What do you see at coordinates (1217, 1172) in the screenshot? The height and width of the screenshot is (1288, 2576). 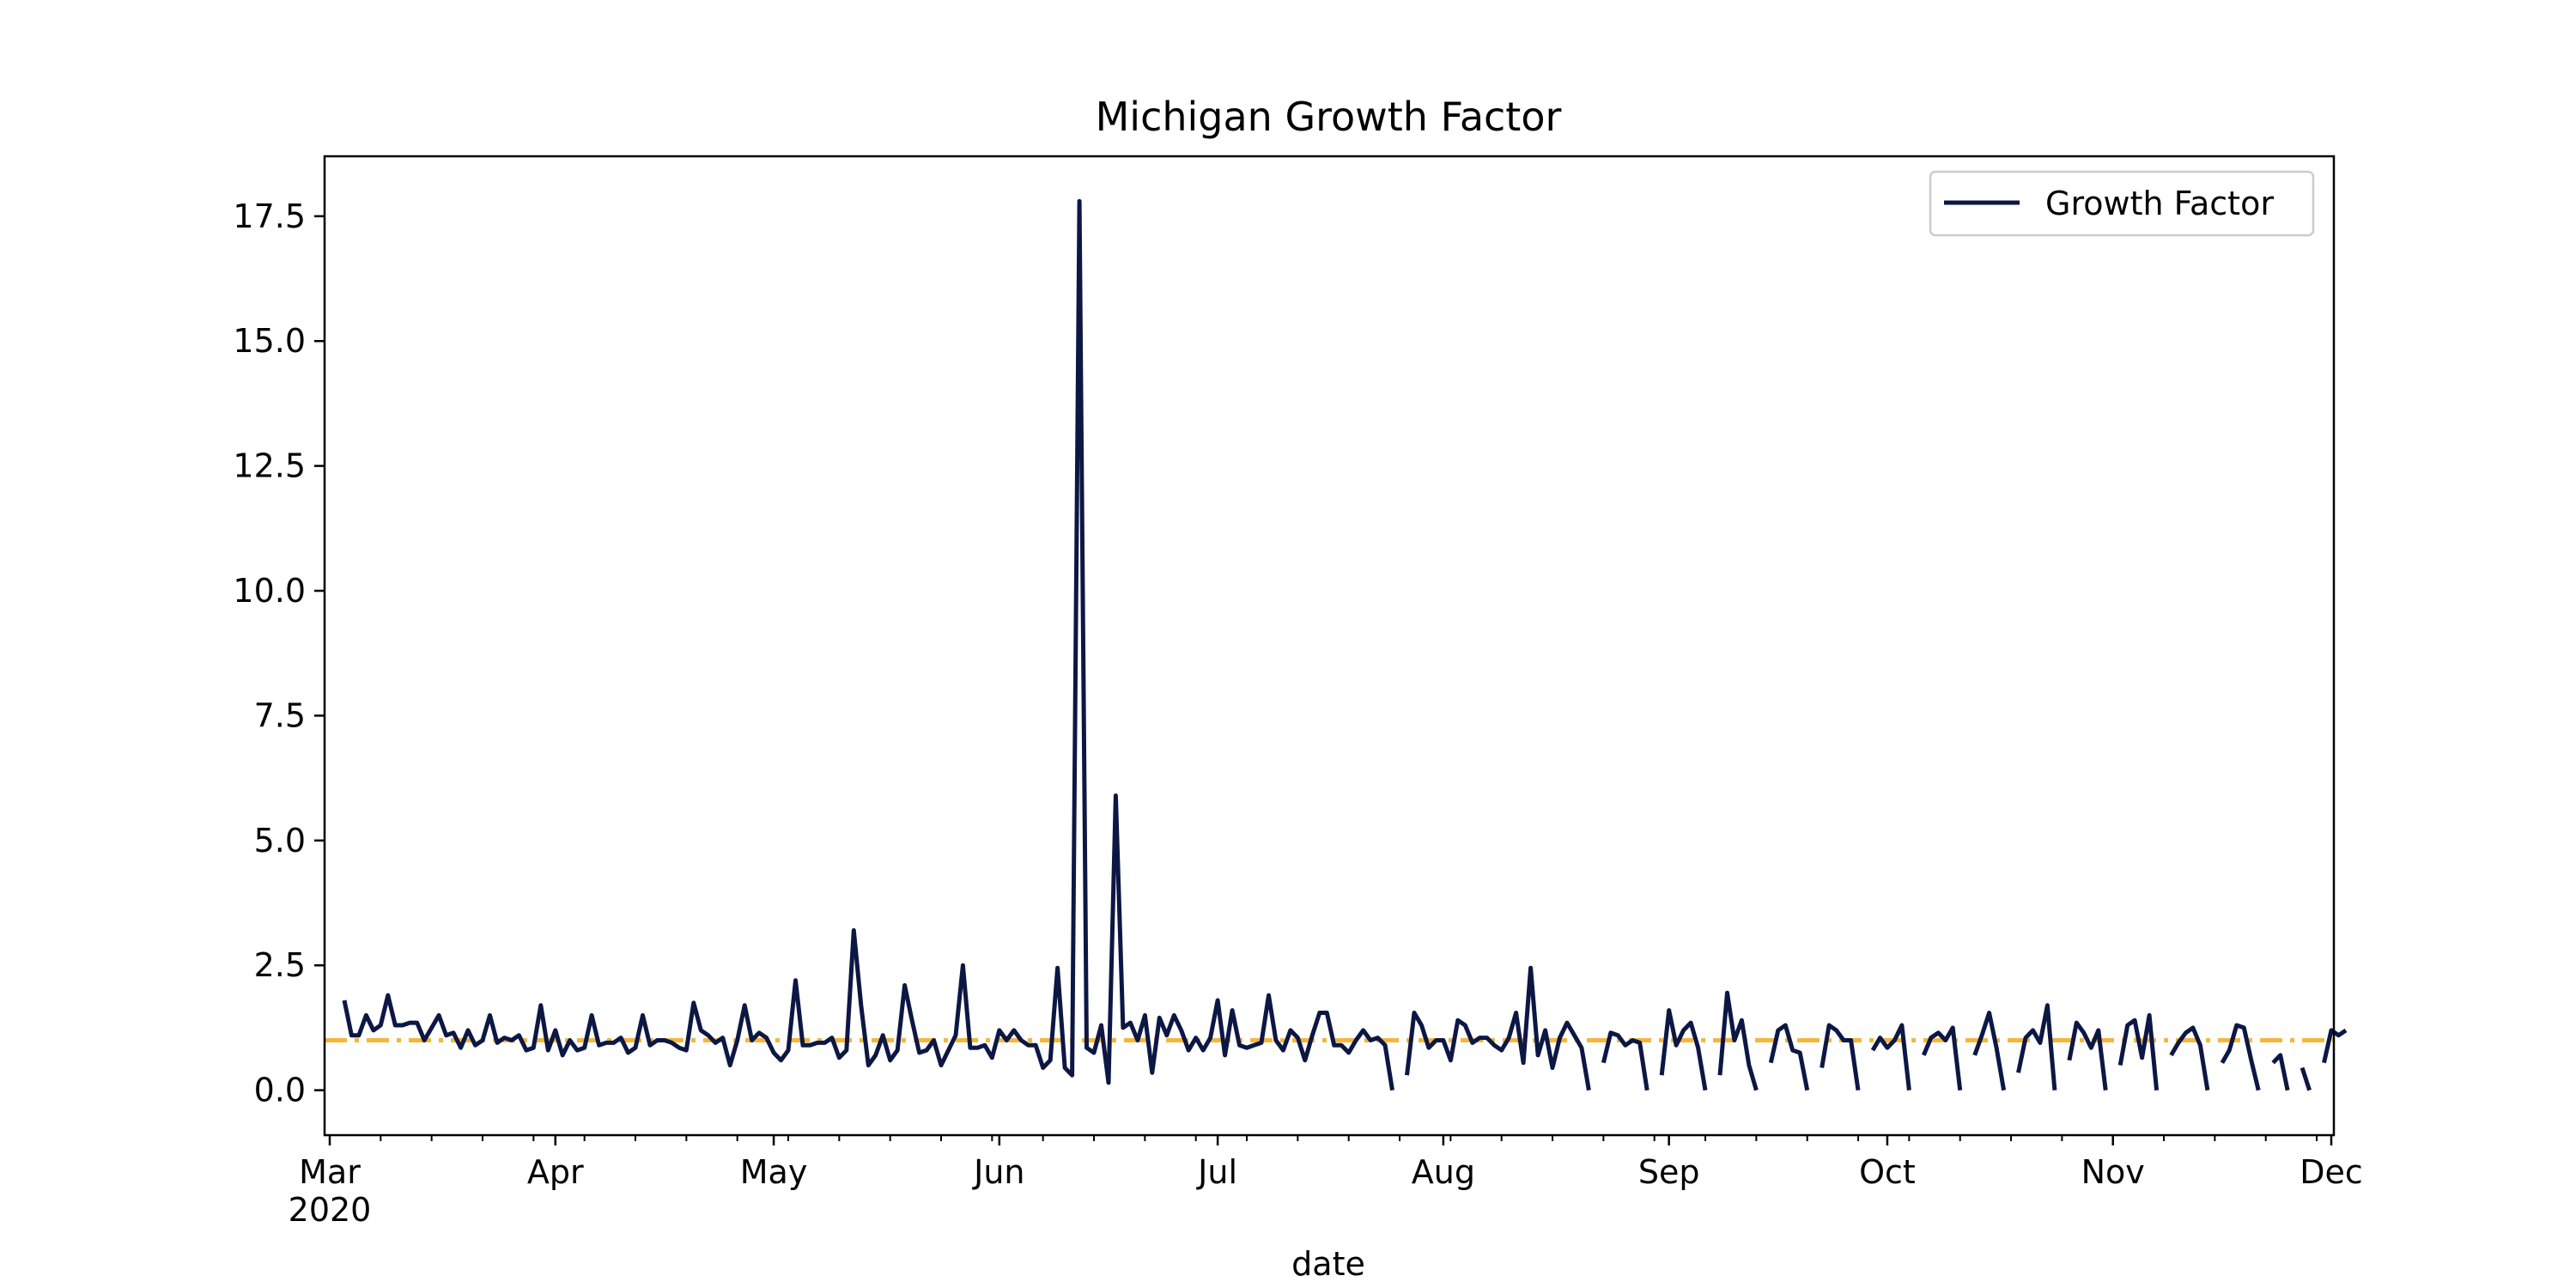 I see `x-tick-label: Jul` at bounding box center [1217, 1172].